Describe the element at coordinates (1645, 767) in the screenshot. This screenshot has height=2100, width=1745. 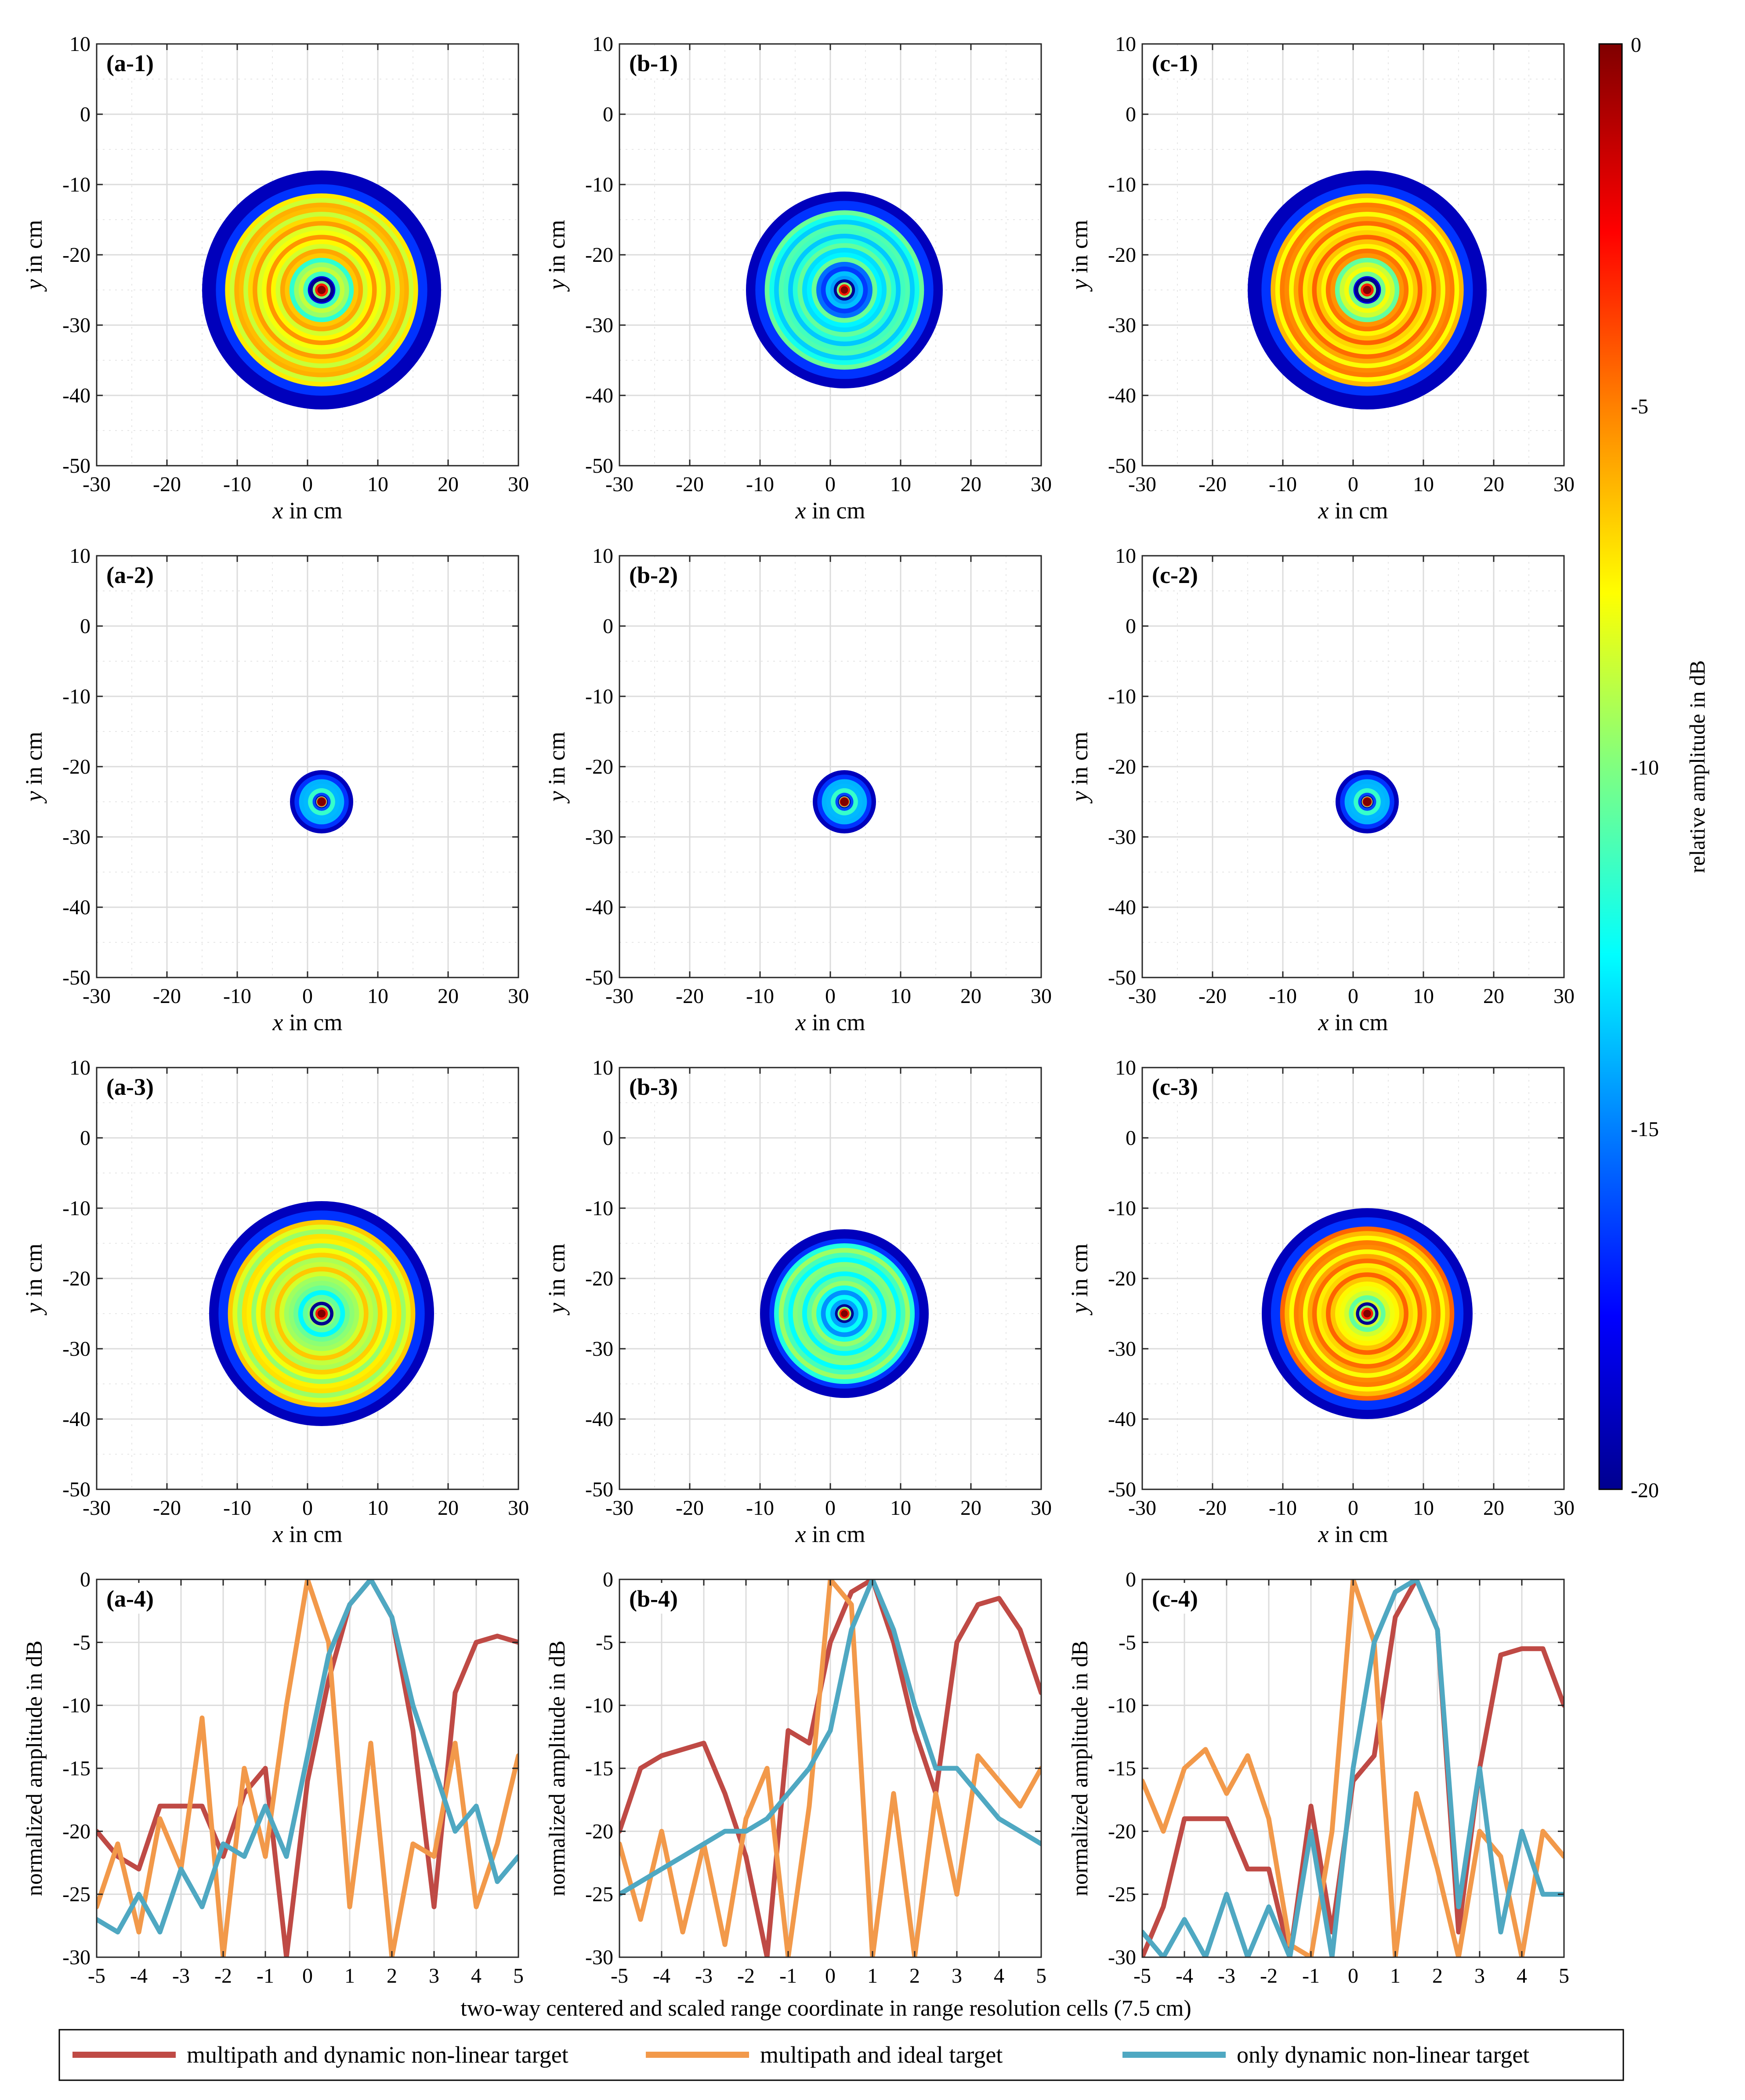
I see `colorbar-tick-2: -10` at that location.